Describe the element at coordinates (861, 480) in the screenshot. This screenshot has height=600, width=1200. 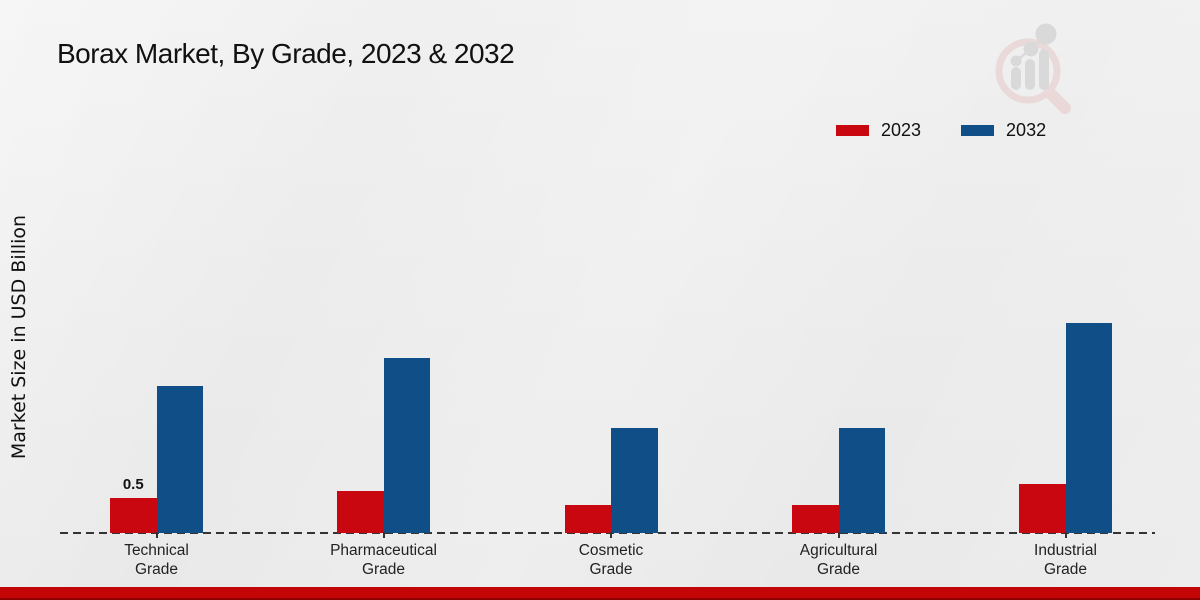
I see `bar-2032-agricultural-grade` at that location.